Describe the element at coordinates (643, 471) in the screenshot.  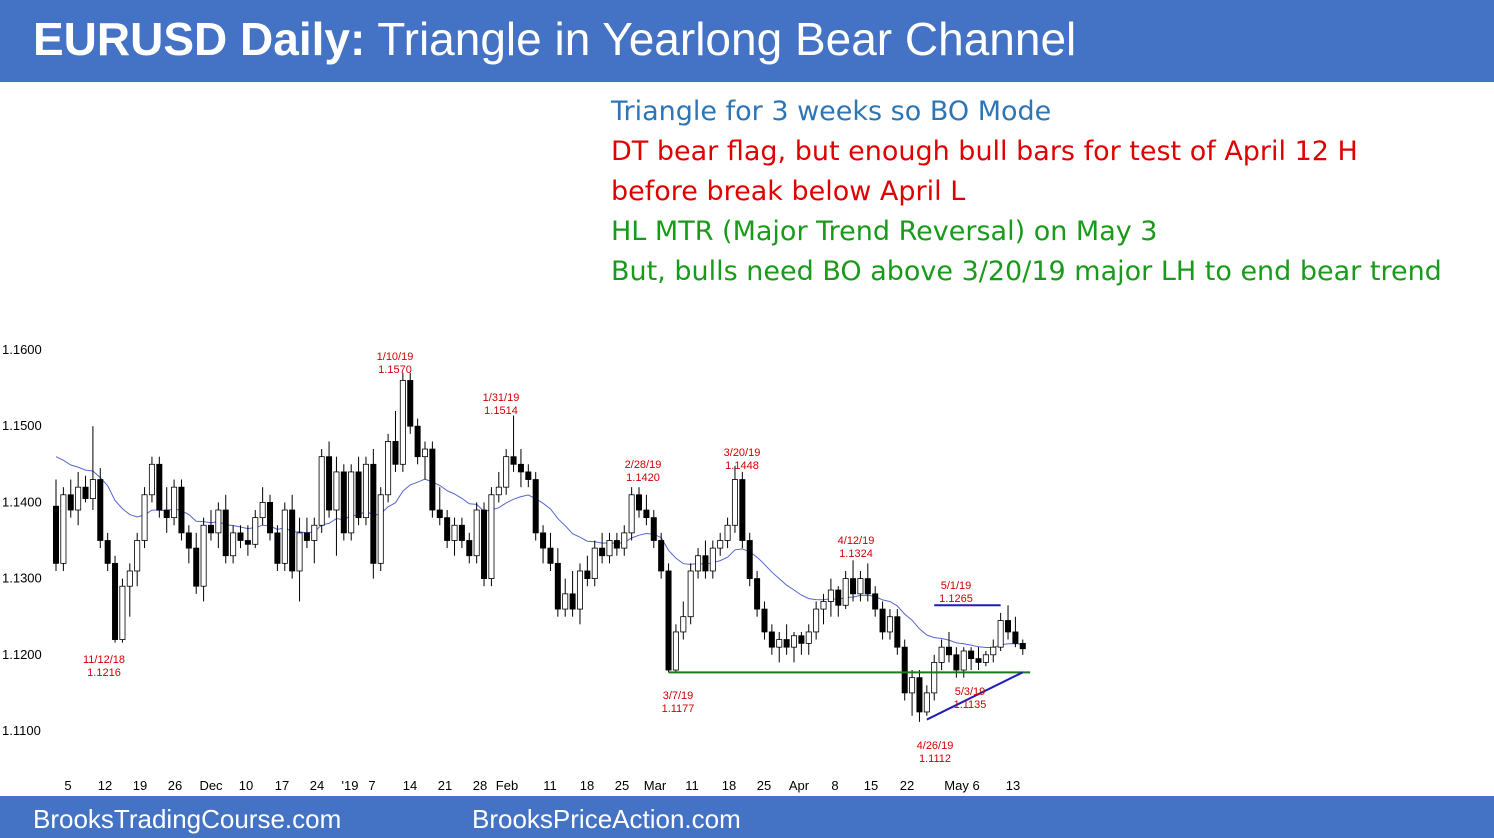
I see `swing-annotation: 2/28/191.1420` at that location.